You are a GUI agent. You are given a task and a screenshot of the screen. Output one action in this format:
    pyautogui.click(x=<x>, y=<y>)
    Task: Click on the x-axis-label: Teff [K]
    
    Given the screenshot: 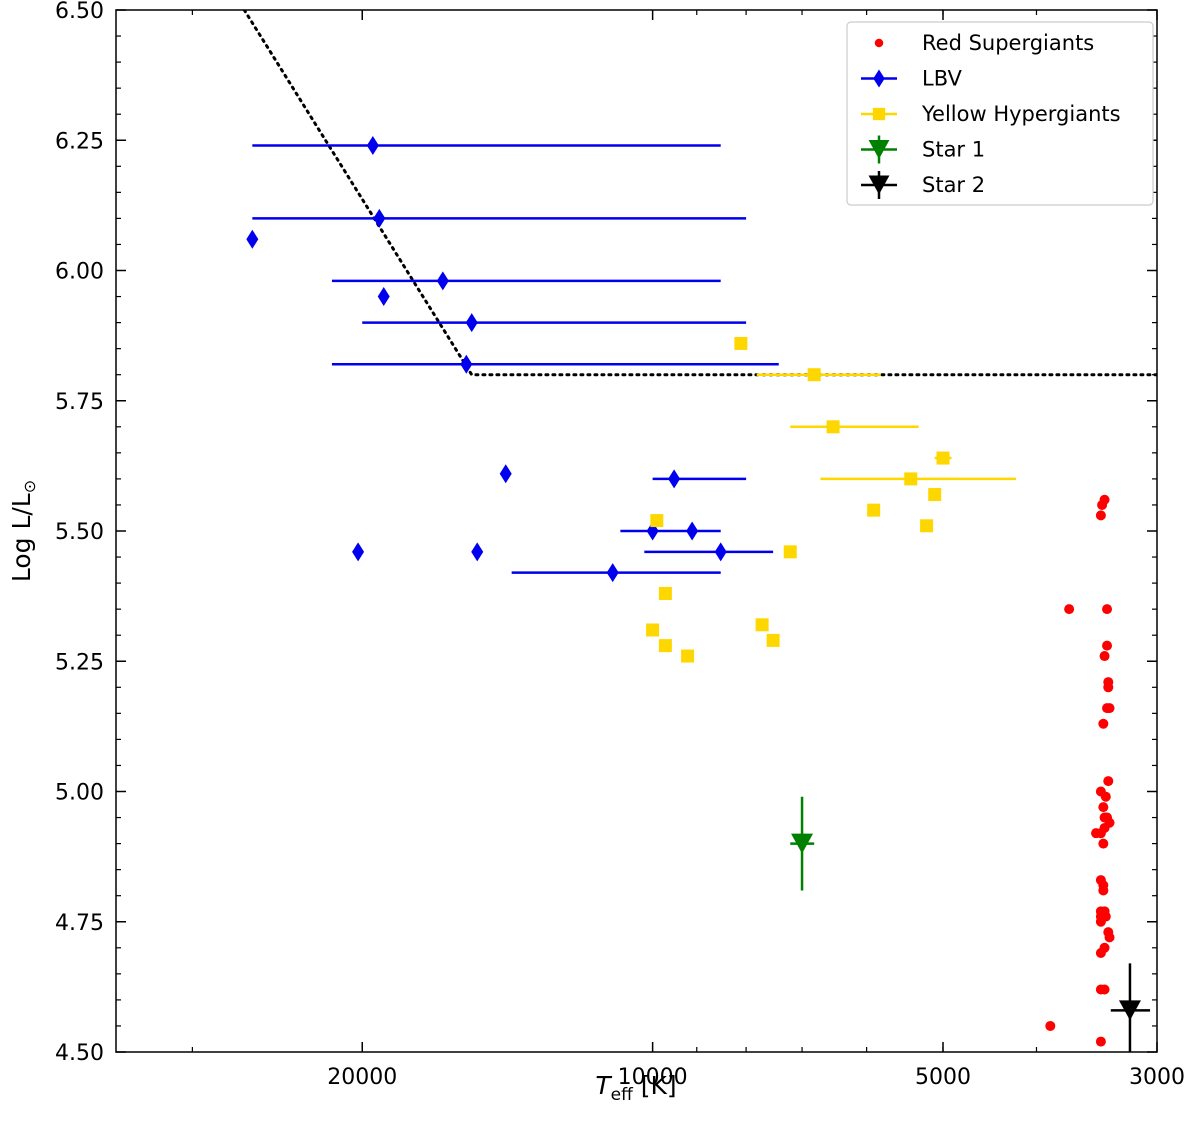 What is the action you would take?
    pyautogui.click(x=635, y=1088)
    